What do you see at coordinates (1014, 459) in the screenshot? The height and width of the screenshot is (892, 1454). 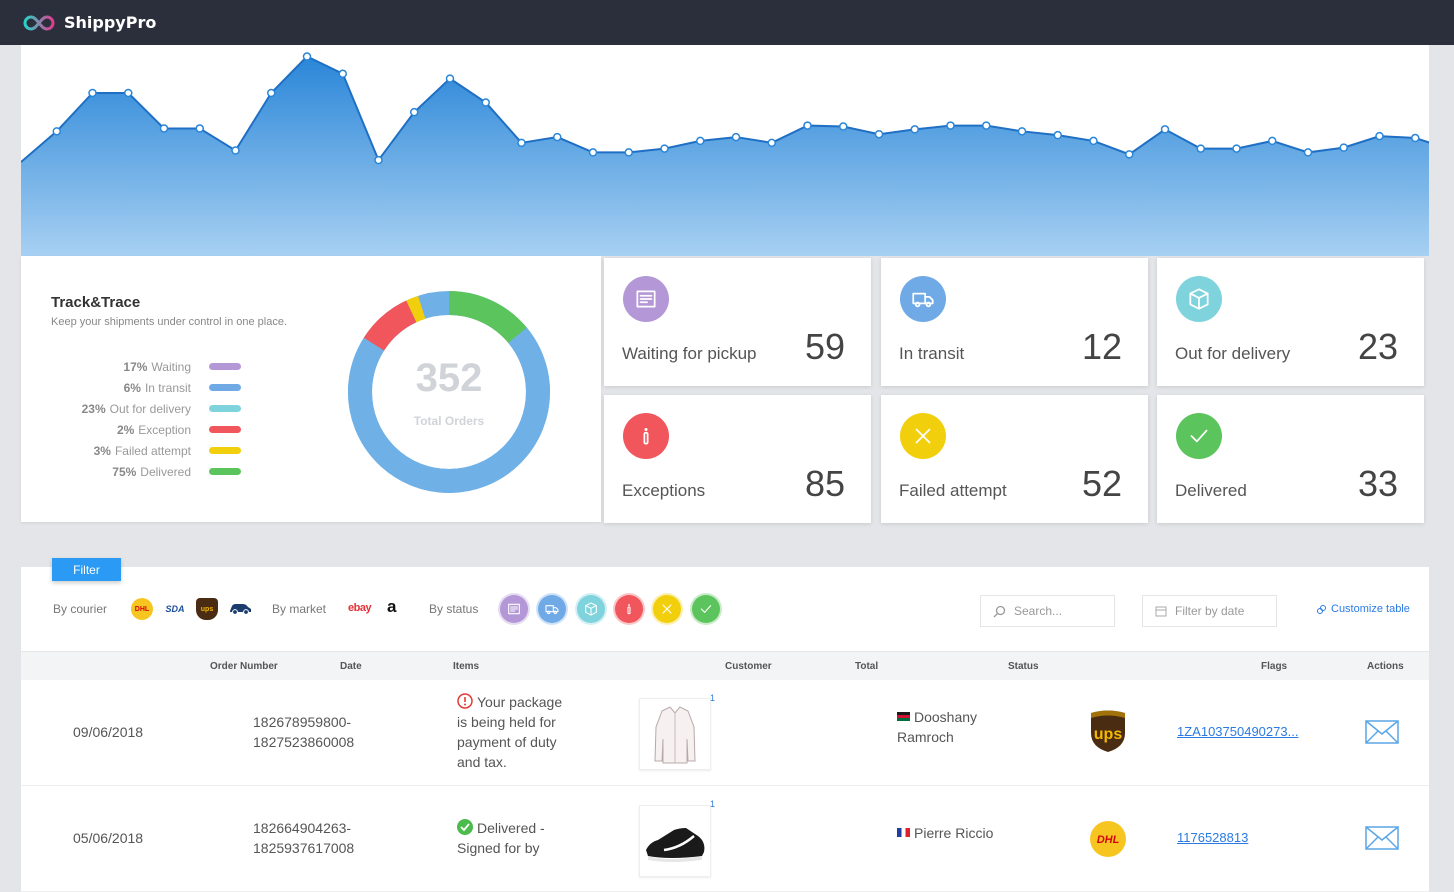 I see `stat-card-failed-attempt: Failed attempt 52` at bounding box center [1014, 459].